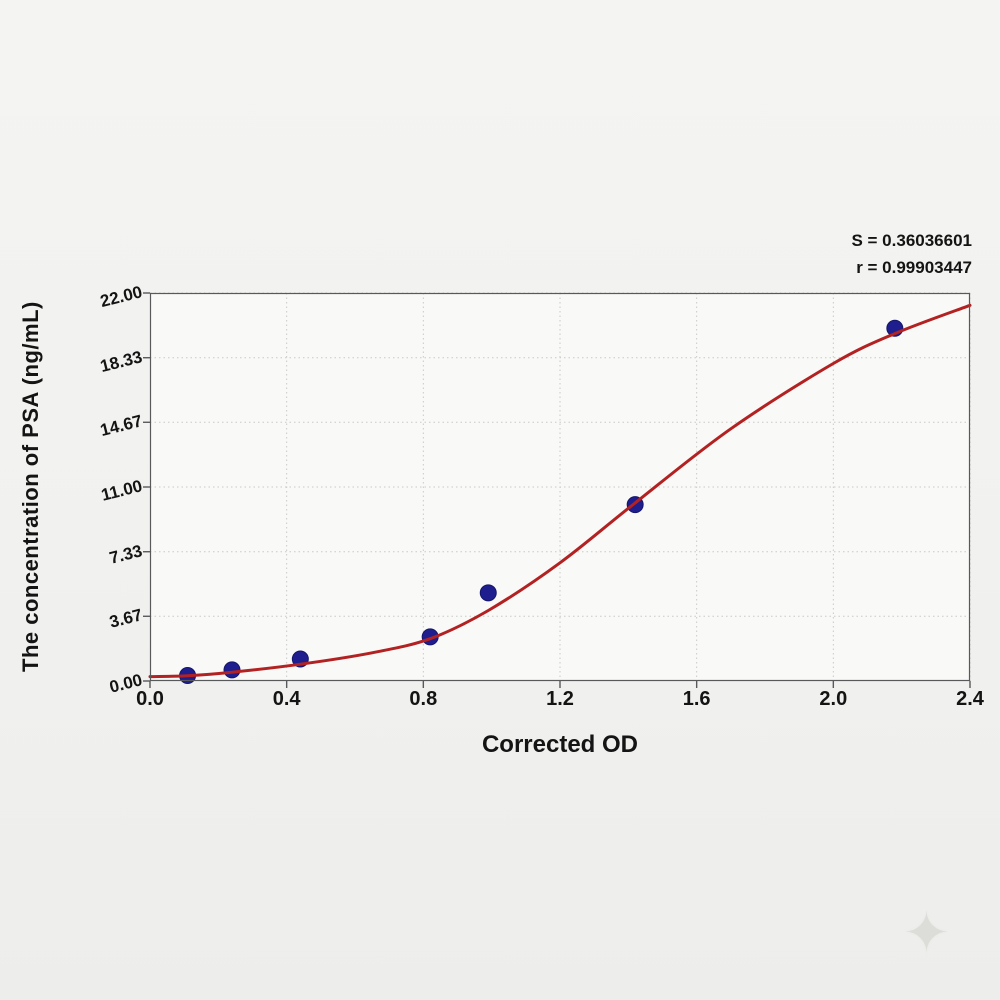 The height and width of the screenshot is (1000, 1000). What do you see at coordinates (122, 490) in the screenshot?
I see `y-tick-label: 11.00` at bounding box center [122, 490].